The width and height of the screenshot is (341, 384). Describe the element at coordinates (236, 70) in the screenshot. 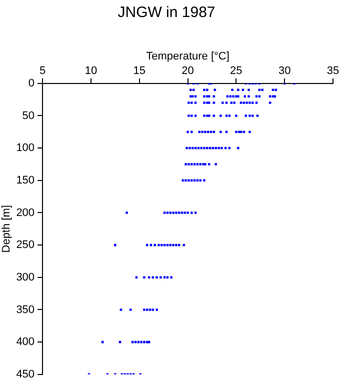

I see `x-tick-label: 25` at that location.